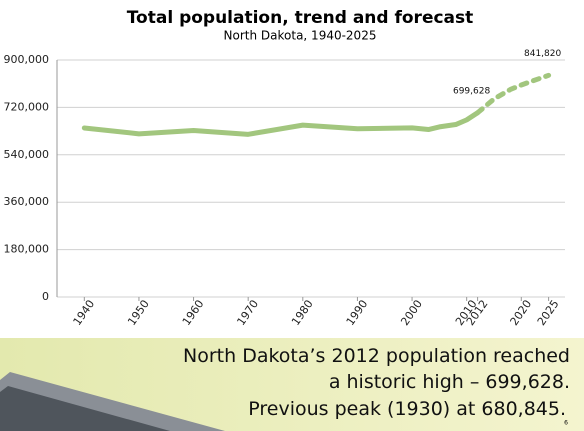 This screenshot has height=431, width=584. What do you see at coordinates (471, 91) in the screenshot?
I see `data-label: 699,628` at bounding box center [471, 91].